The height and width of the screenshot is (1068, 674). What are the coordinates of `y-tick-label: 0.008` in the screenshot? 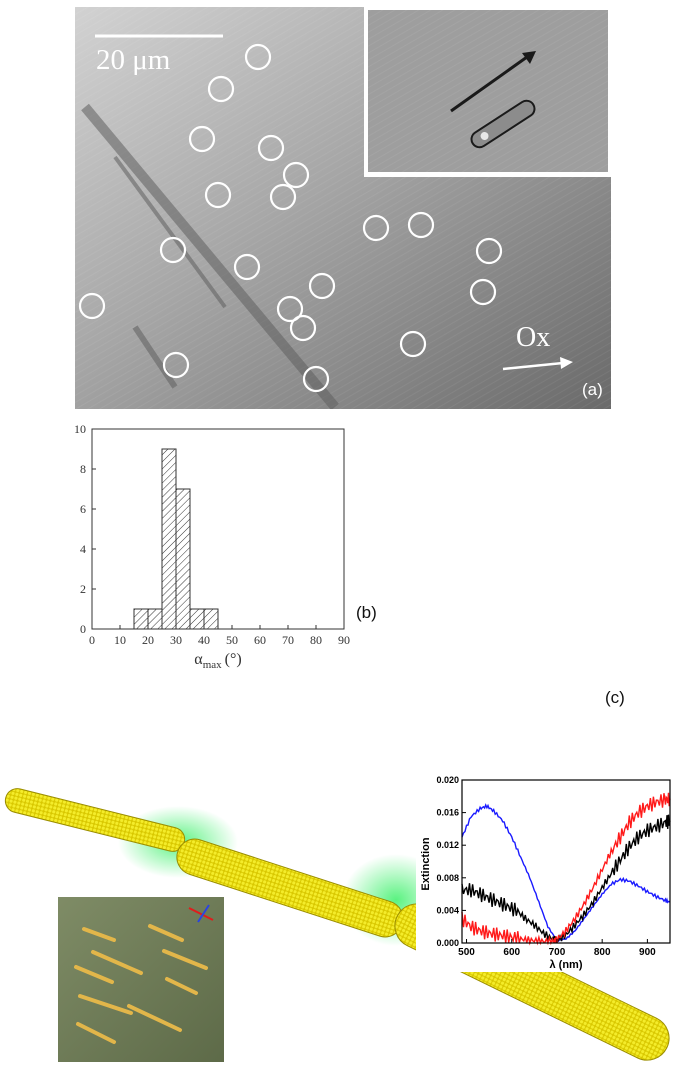 It's located at (447, 878).